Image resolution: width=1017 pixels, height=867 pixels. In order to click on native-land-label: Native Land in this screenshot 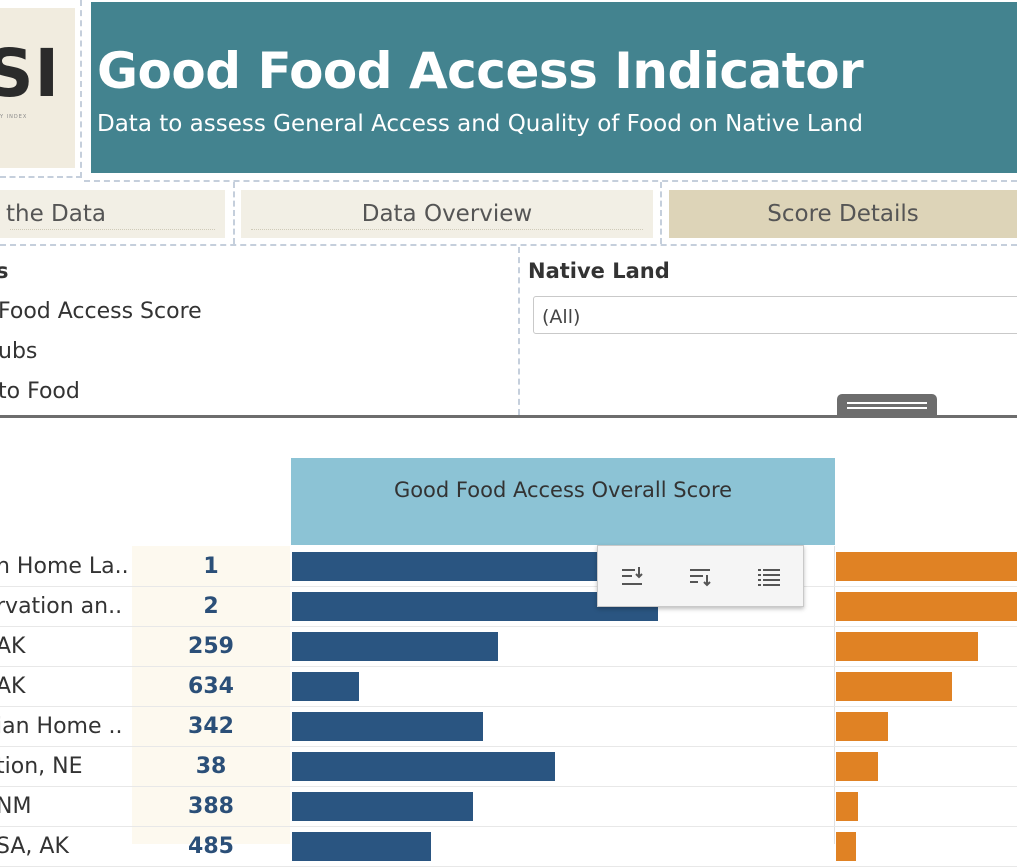, I will do `click(599, 271)`.